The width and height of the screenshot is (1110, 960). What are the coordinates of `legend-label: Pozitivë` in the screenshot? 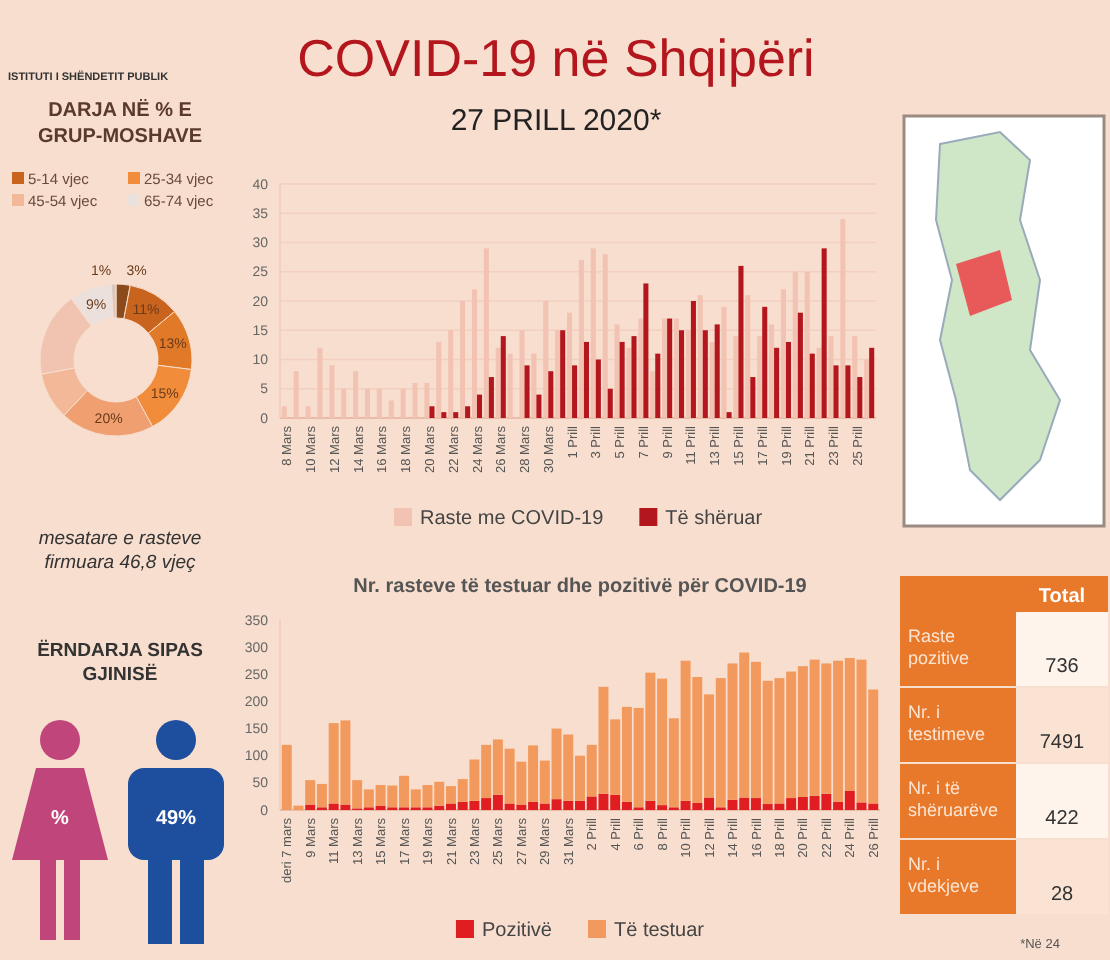 It's located at (517, 931).